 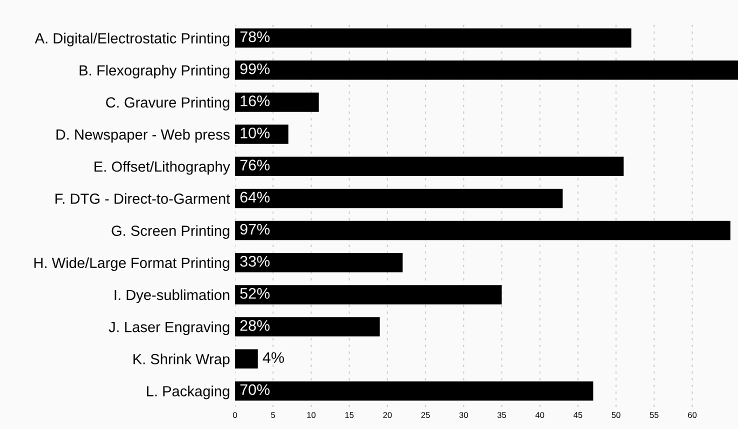 I want to click on x-tick-label: 60, so click(x=692, y=415).